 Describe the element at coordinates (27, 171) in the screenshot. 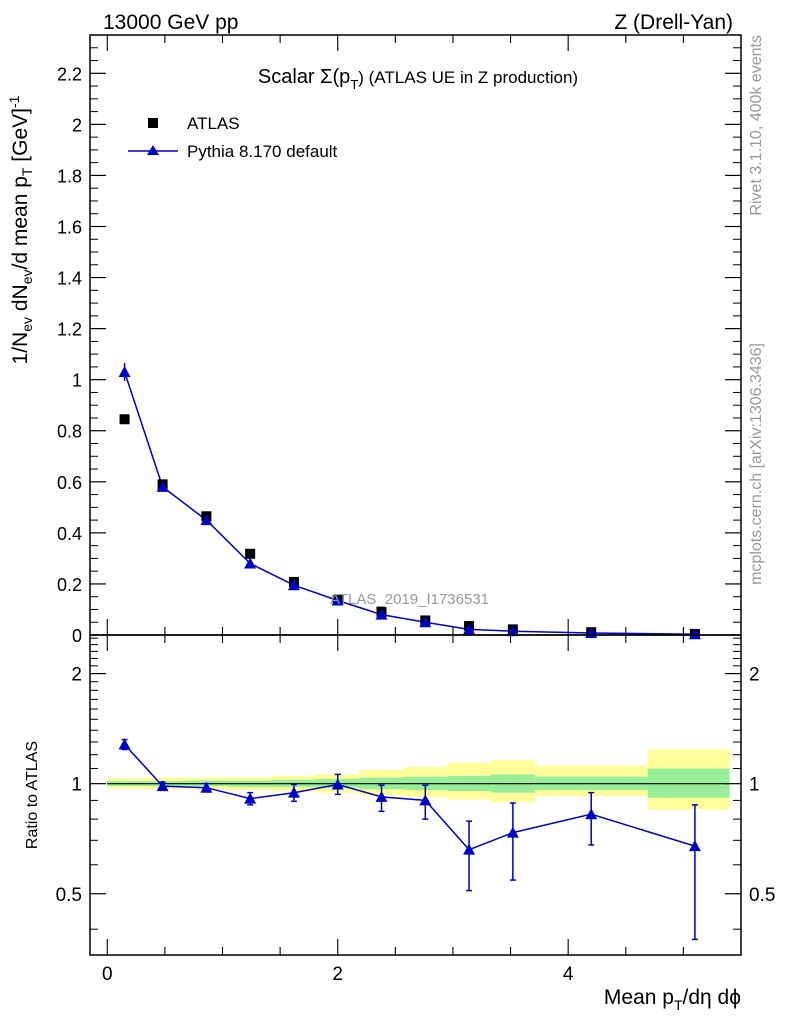

I see `ylabel-c-sub: T` at that location.